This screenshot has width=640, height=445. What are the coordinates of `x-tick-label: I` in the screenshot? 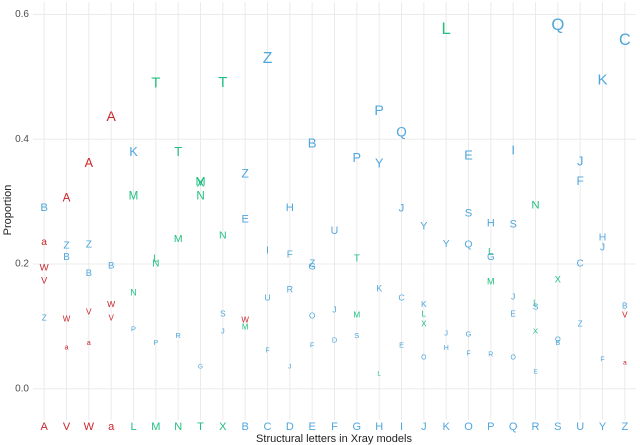 It's located at (401, 427).